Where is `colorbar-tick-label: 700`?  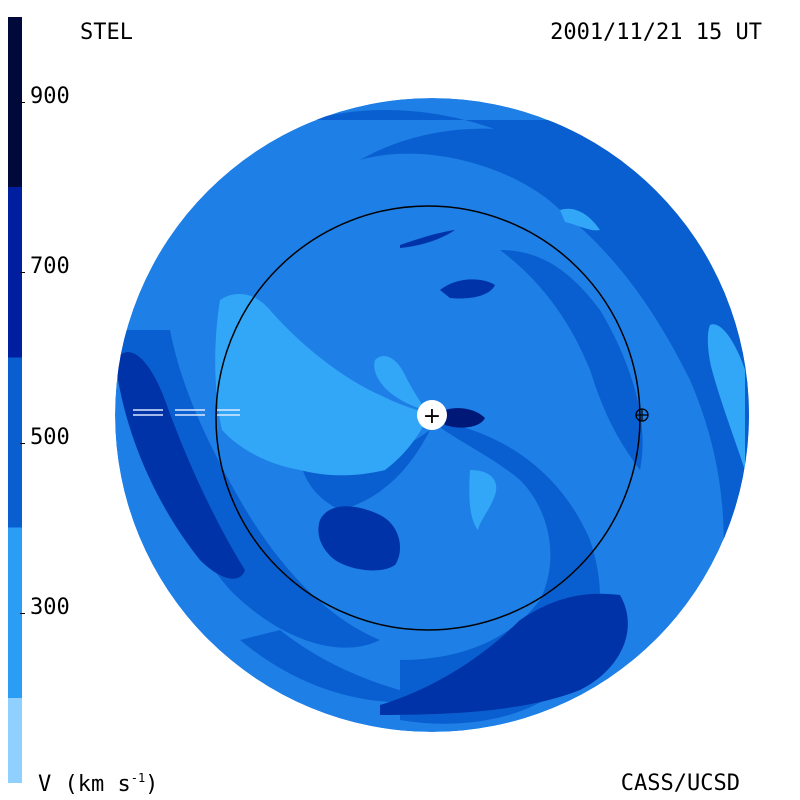
colorbar-tick-label: 700 is located at coordinates (50, 267).